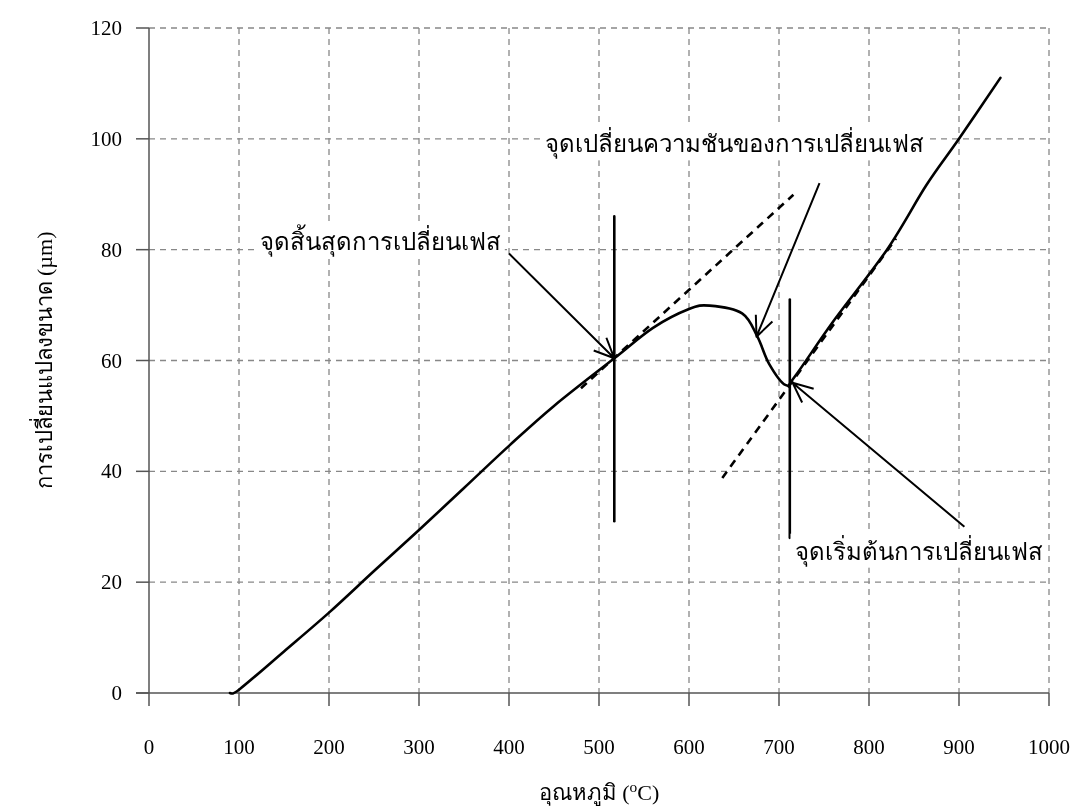 This screenshot has height=812, width=1079. What do you see at coordinates (599, 747) in the screenshot?
I see `x-tick-label: 500` at bounding box center [599, 747].